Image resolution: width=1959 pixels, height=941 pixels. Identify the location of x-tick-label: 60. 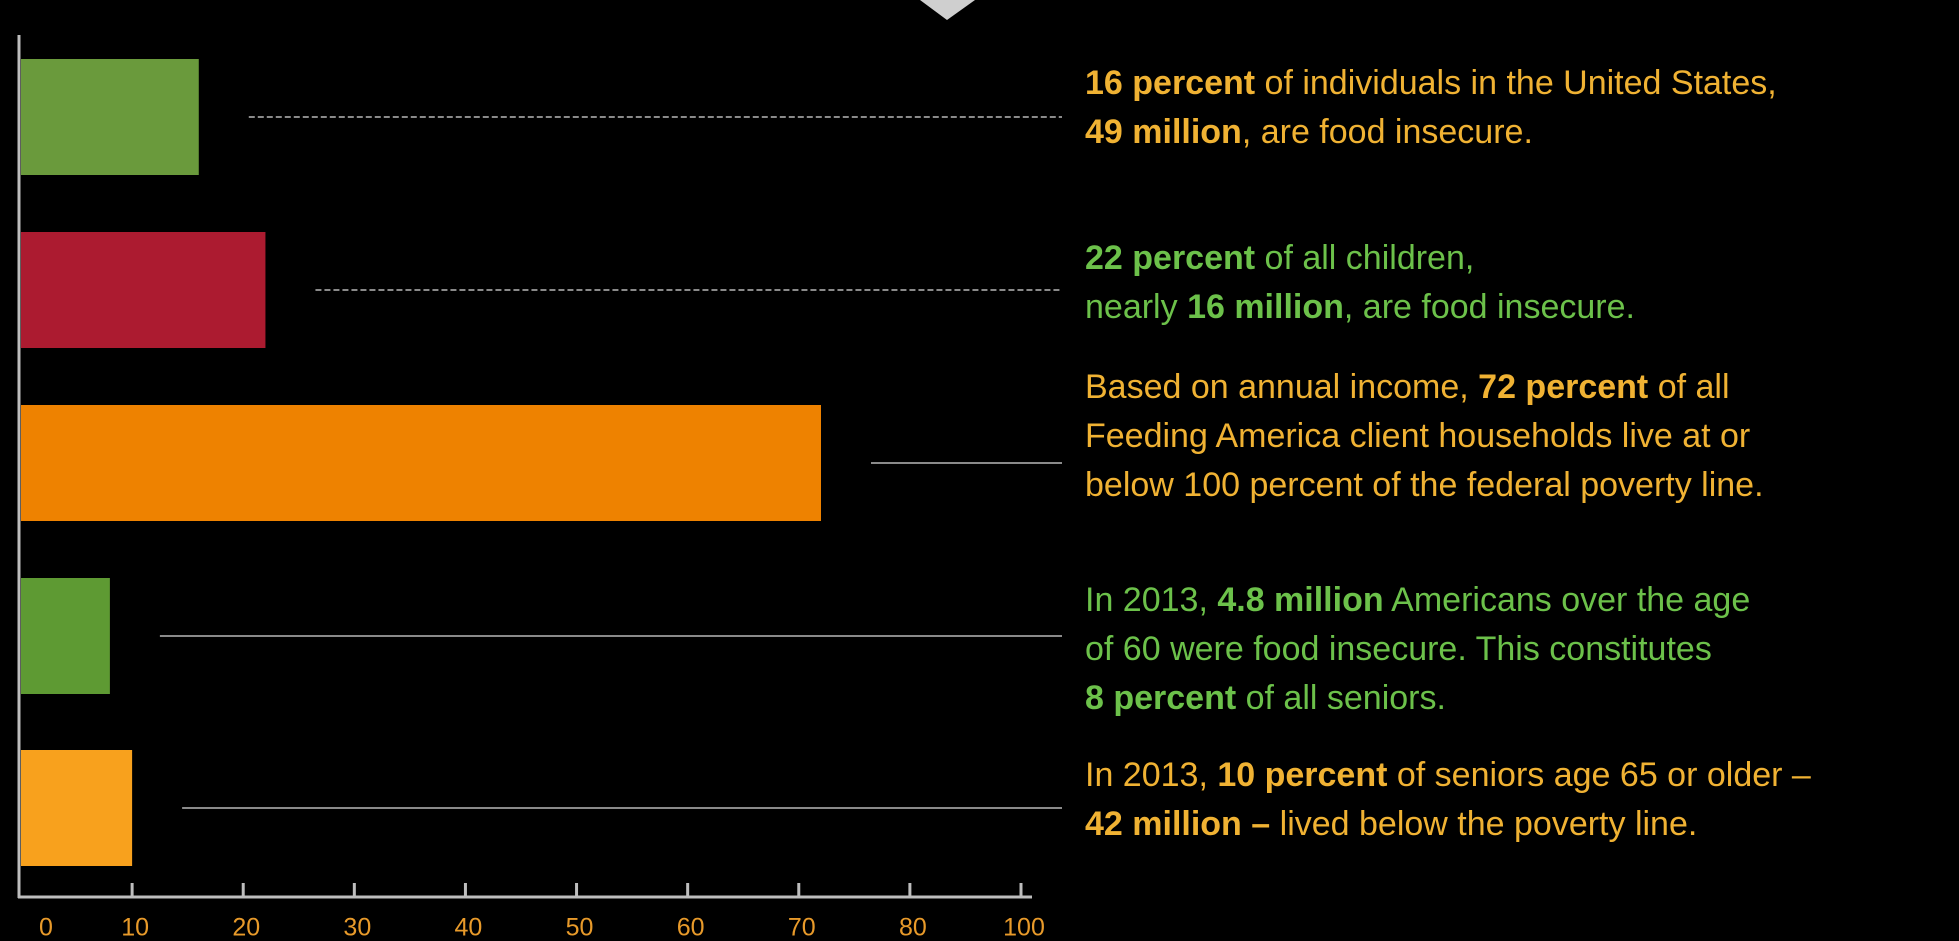
(691, 927).